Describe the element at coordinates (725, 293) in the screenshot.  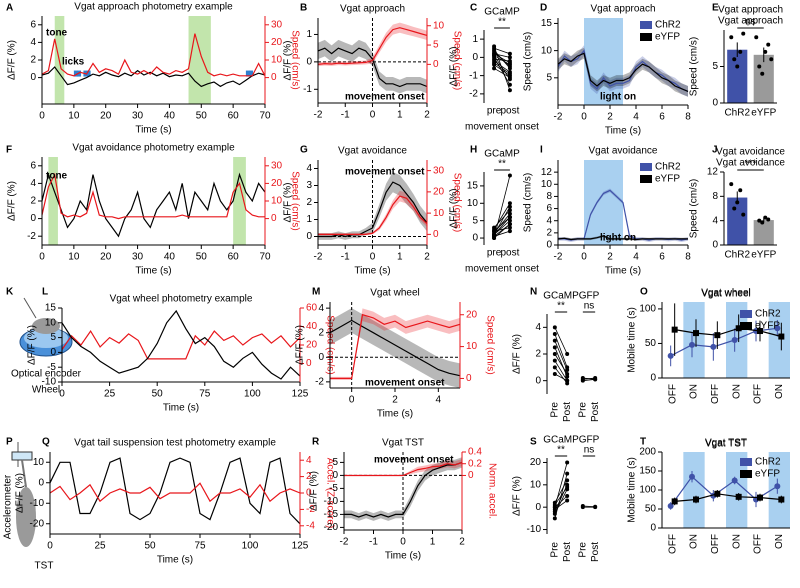
I see `chart-title: Vgat wheel` at that location.